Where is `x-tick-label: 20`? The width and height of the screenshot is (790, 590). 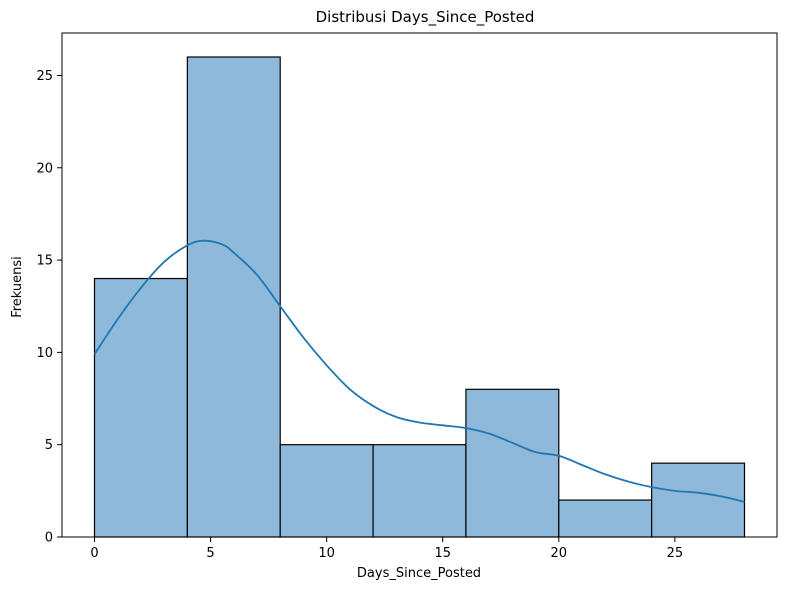 x-tick-label: 20 is located at coordinates (559, 553).